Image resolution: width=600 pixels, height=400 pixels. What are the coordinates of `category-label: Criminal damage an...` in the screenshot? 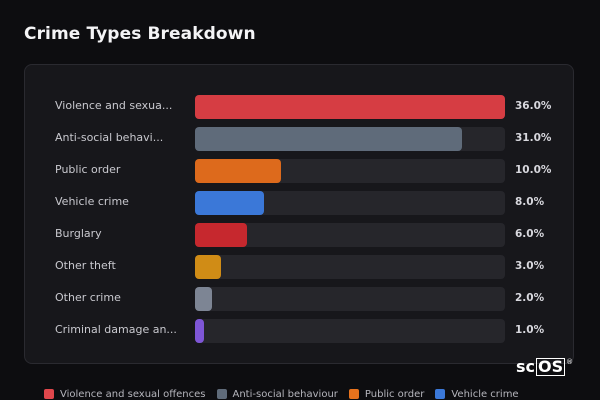 It's located at (116, 329).